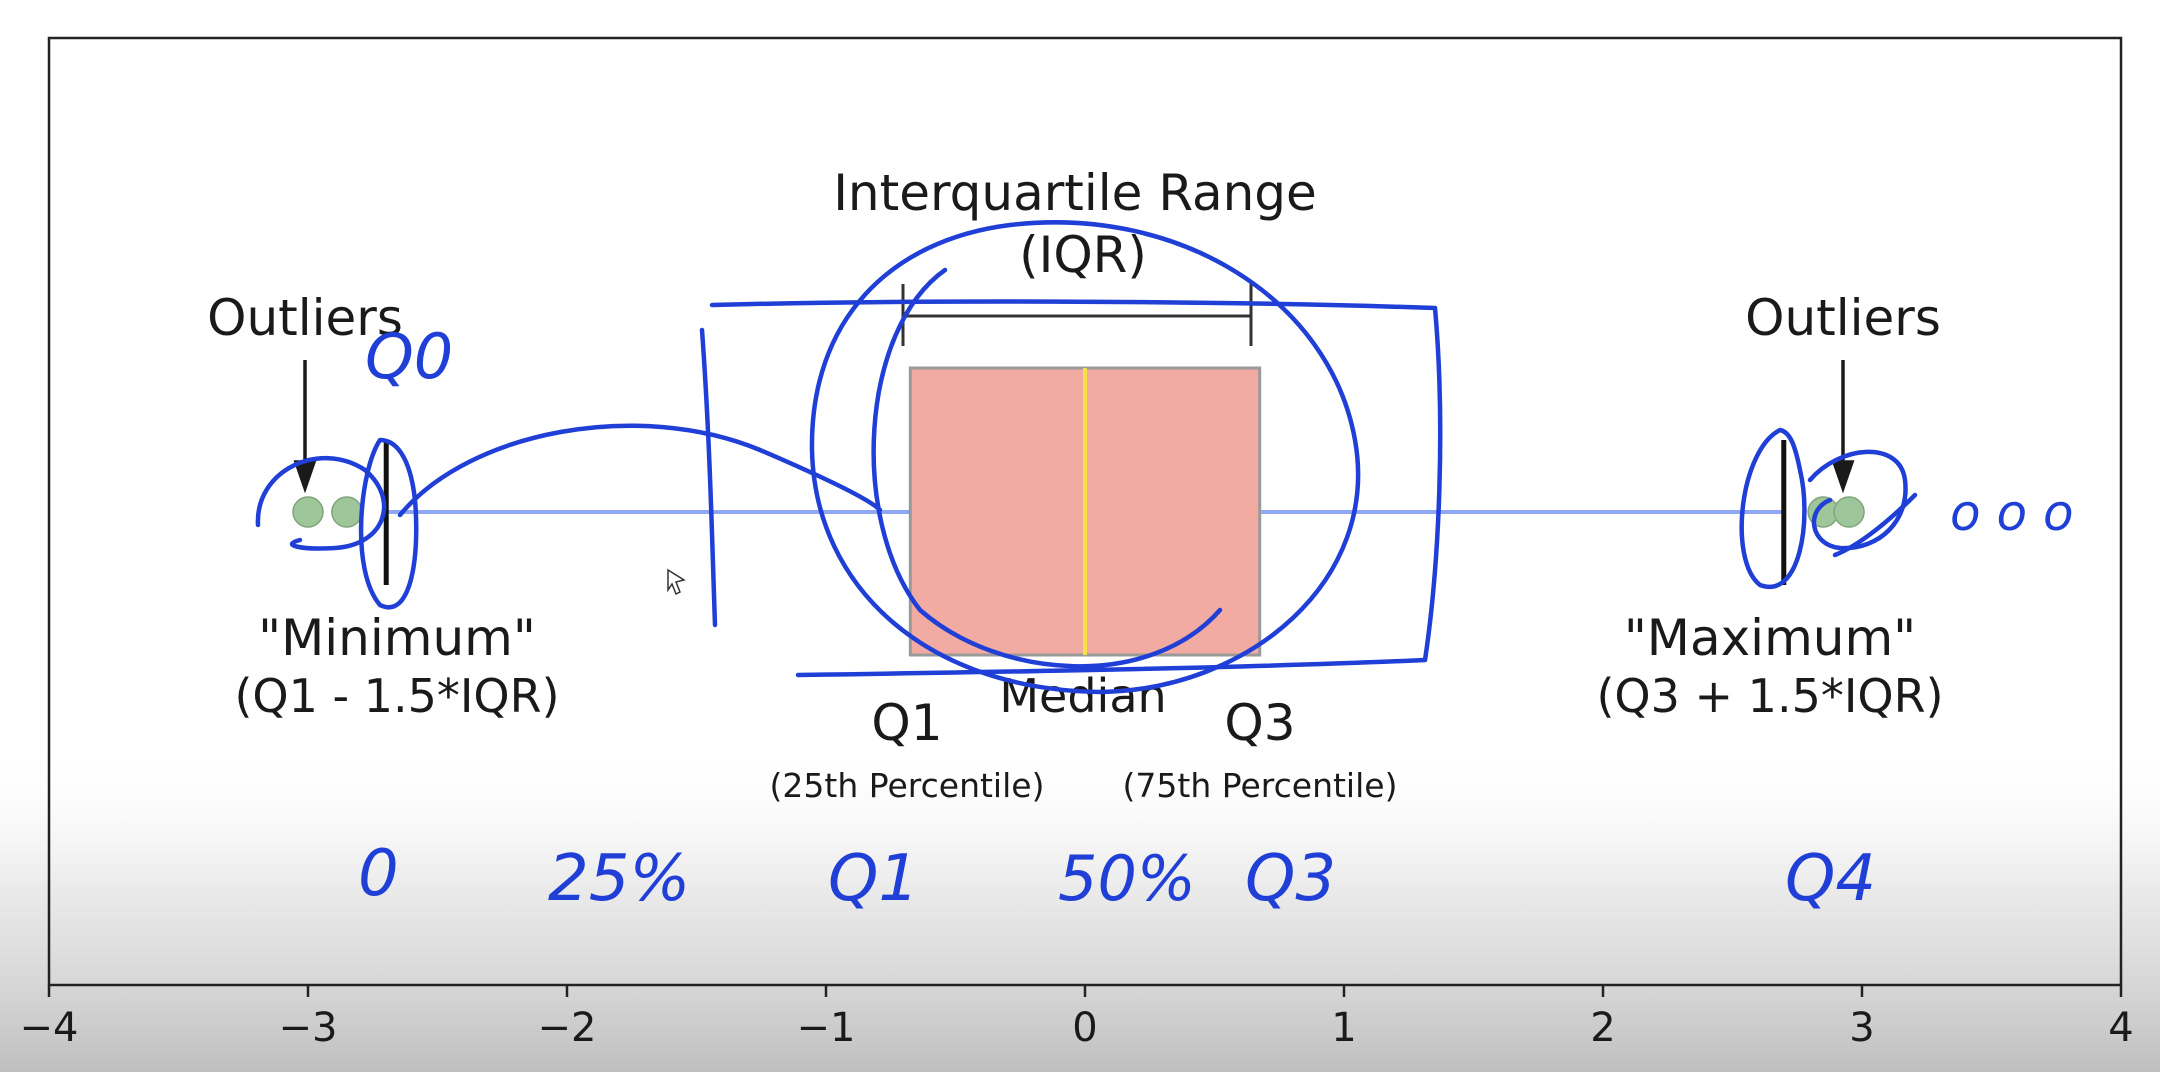  I want to click on x-tick-label: −3, so click(308, 1028).